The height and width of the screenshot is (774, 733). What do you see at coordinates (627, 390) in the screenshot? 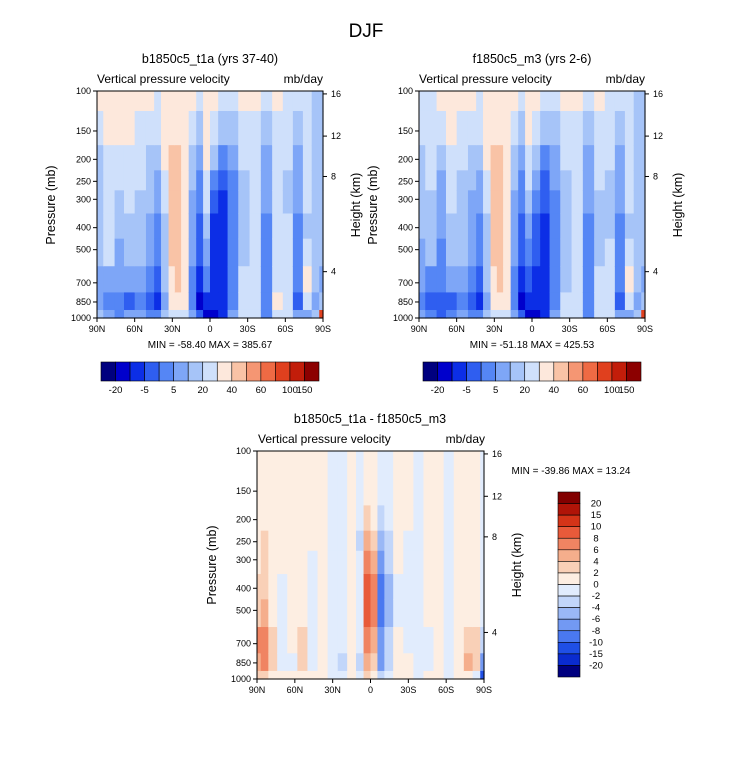
I see `colorbar-label: 150` at bounding box center [627, 390].